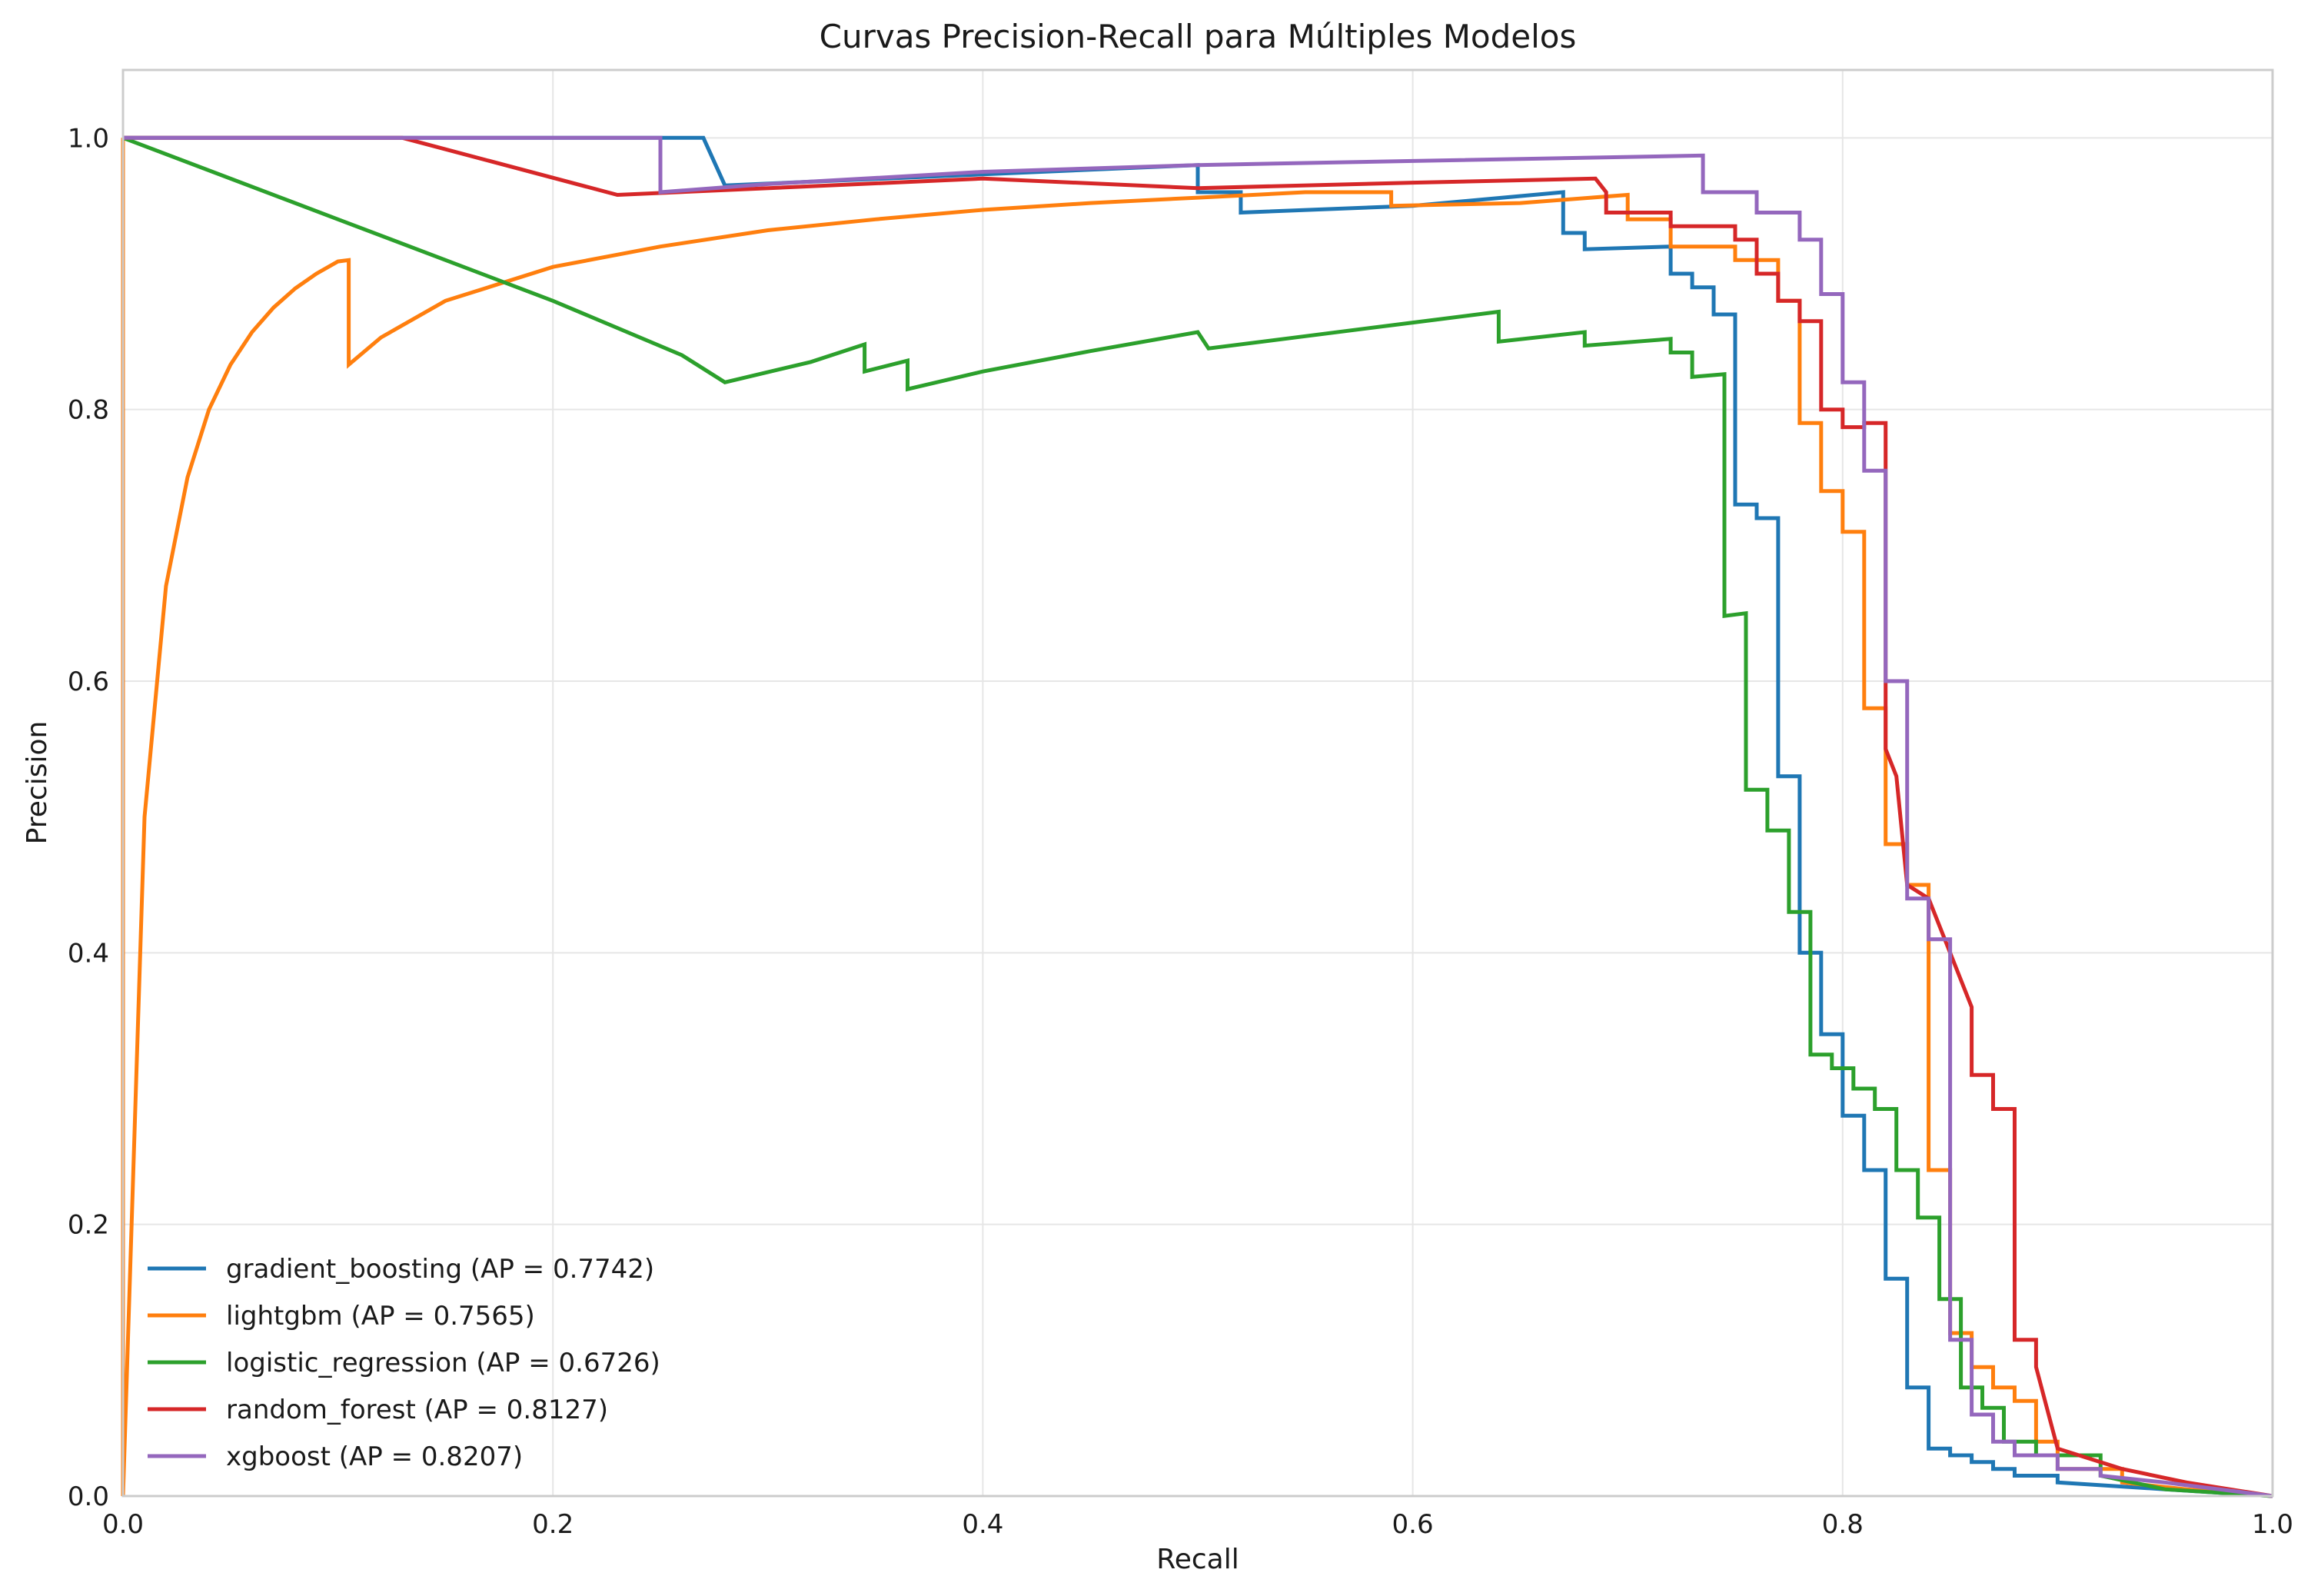 Image resolution: width=2311 pixels, height=1596 pixels. I want to click on y-tick-label: 0.0, so click(88, 1496).